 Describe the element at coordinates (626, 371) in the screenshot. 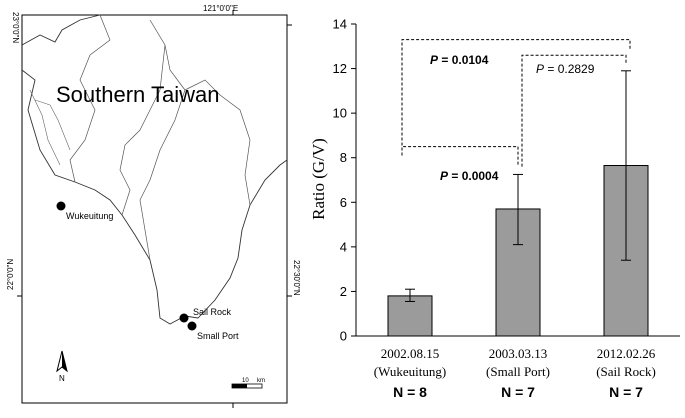

I see `x-category-sublabel: (Sail Rock)` at that location.